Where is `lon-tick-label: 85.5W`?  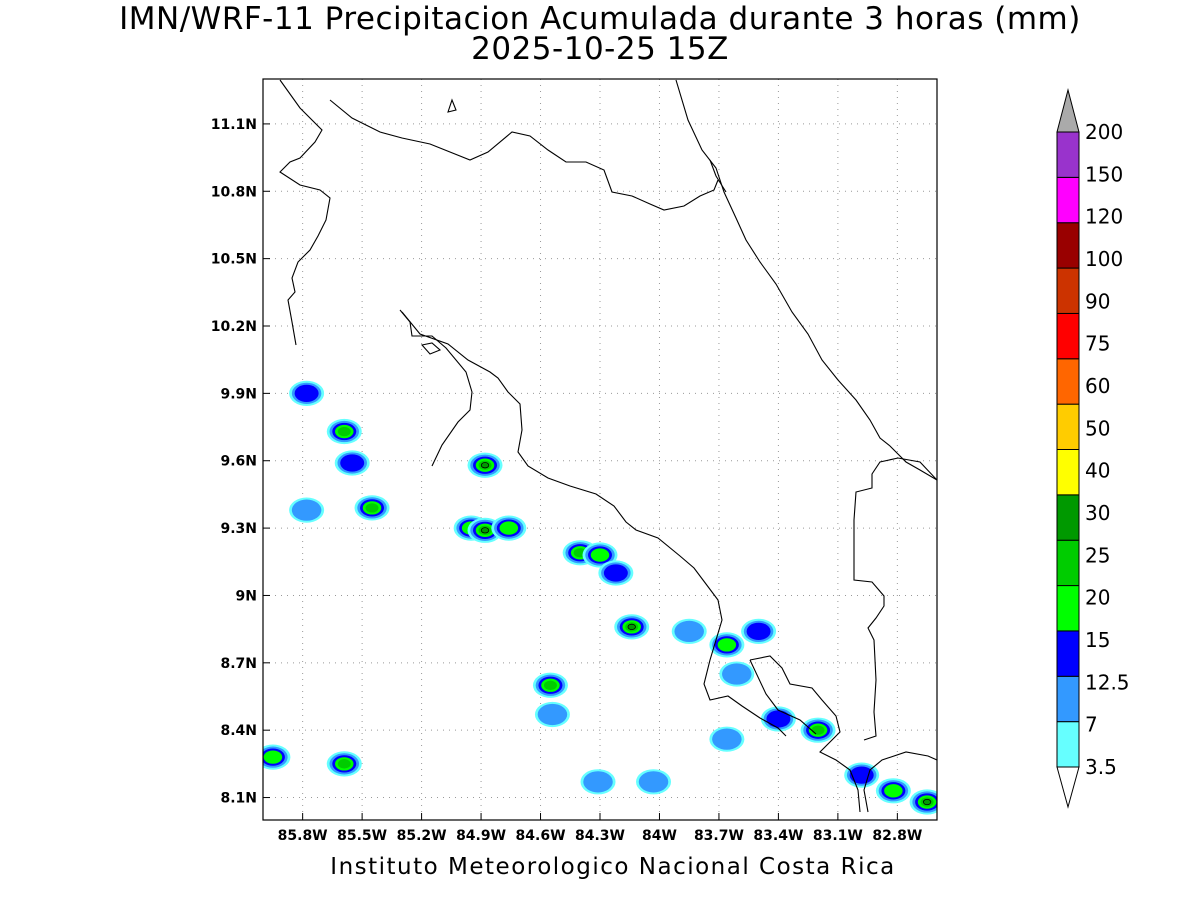
lon-tick-label: 85.5W is located at coordinates (362, 836).